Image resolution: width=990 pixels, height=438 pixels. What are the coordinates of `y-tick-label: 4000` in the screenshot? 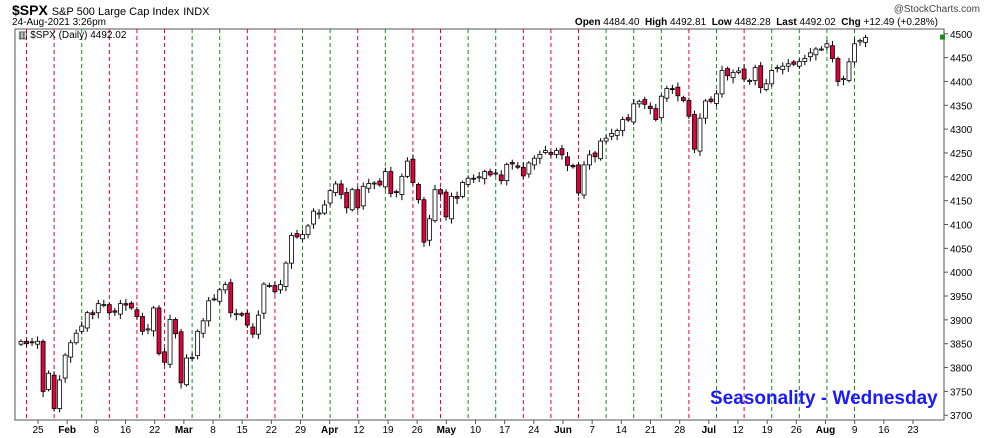 It's located at (961, 273).